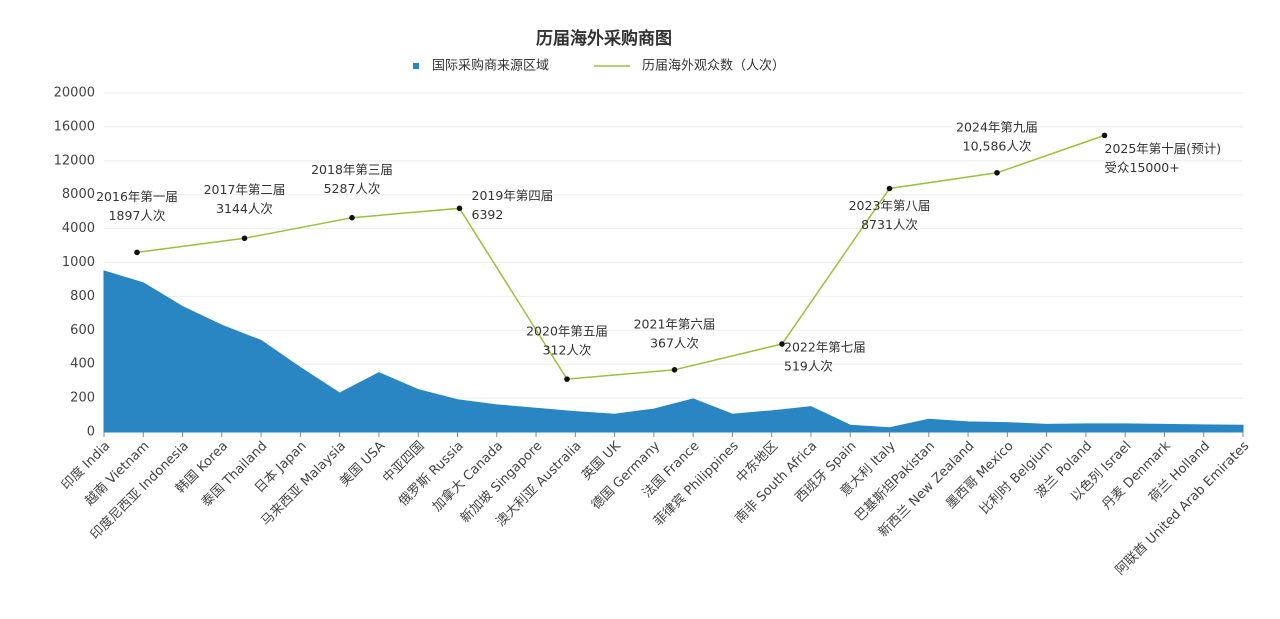  I want to click on chart-title: 历届海外采购商图, so click(604, 38).